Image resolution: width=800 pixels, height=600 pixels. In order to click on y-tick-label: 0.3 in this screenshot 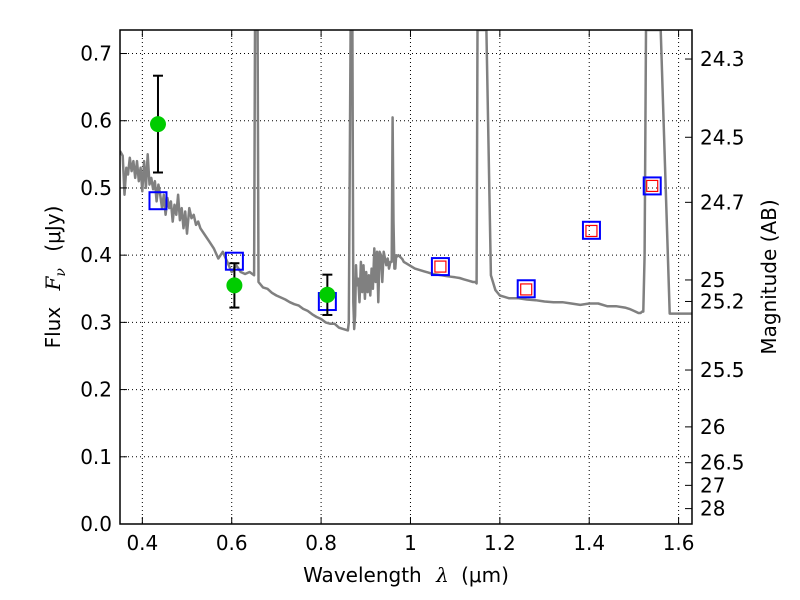, I will do `click(96, 322)`.